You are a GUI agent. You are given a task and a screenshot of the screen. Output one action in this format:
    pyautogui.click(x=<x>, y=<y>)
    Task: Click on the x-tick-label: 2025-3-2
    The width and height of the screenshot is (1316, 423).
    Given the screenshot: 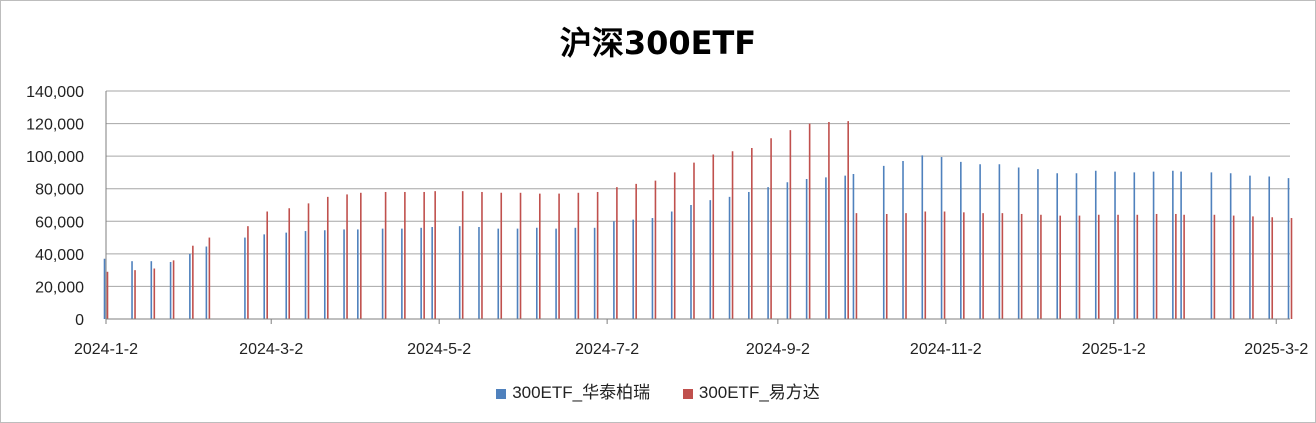 What is the action you would take?
    pyautogui.click(x=1276, y=349)
    